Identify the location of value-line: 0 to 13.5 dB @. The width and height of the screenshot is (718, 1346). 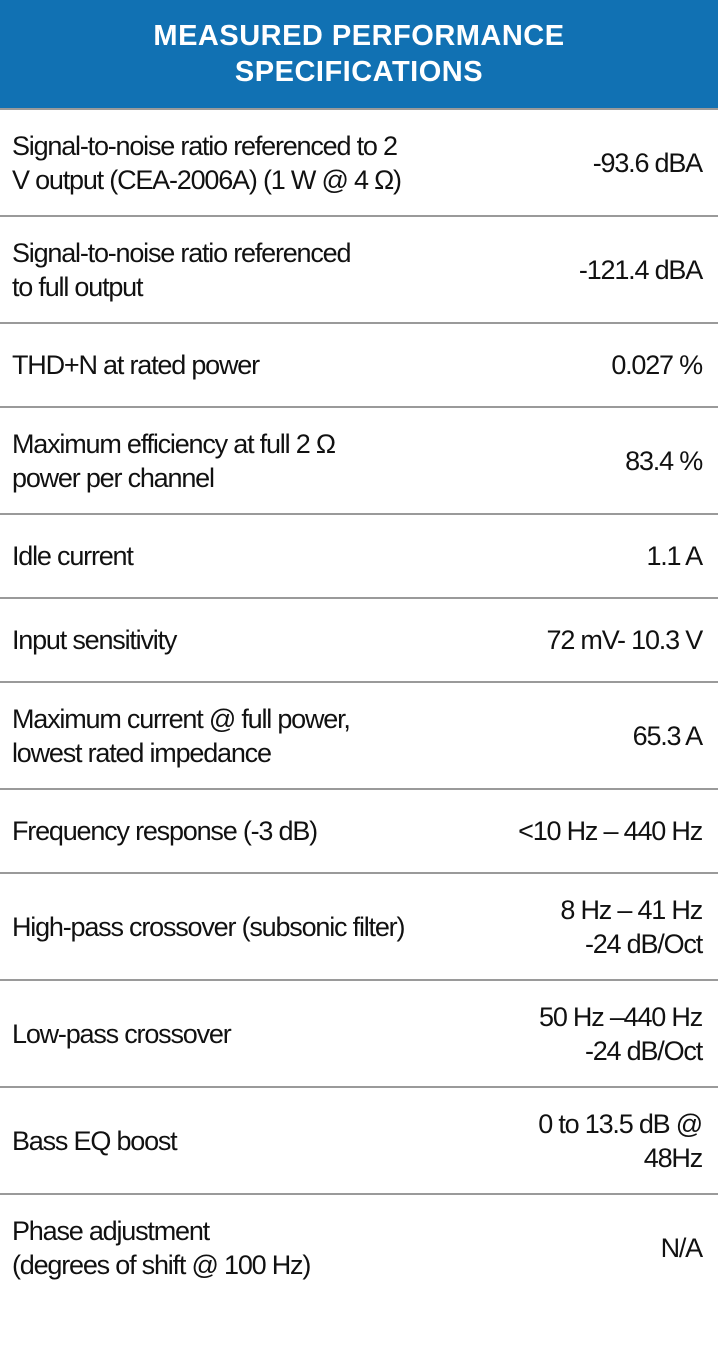
(620, 1123).